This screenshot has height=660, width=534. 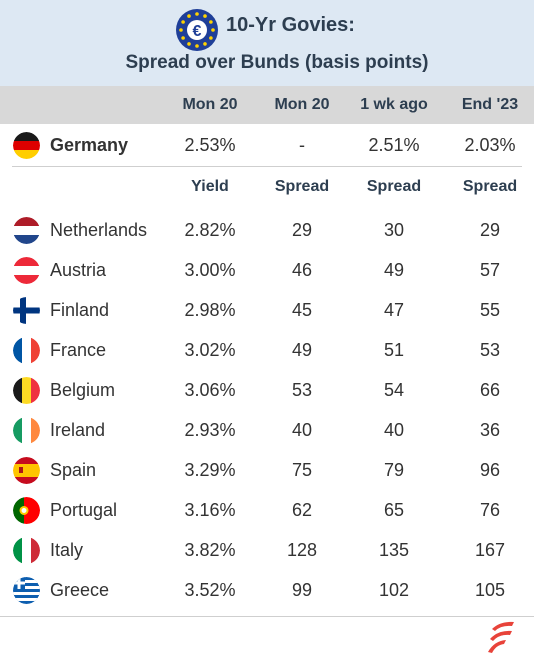 What do you see at coordinates (267, 391) in the screenshot?
I see `table-row: Belgium 3.06% 53 54 66` at bounding box center [267, 391].